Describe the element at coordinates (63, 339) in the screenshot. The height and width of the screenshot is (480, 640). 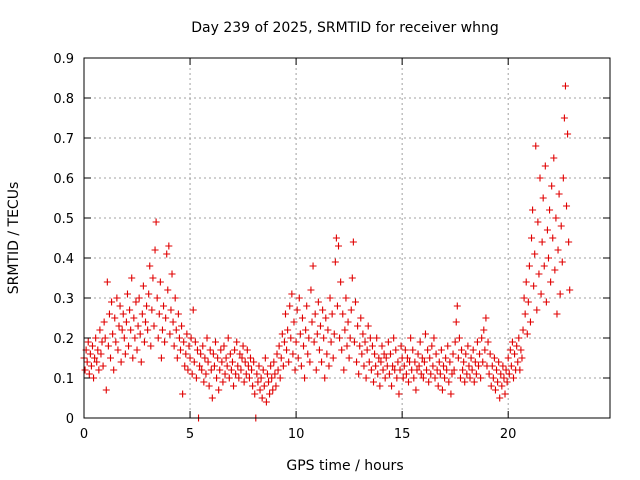
I see `y-tick-label: 0.2` at that location.